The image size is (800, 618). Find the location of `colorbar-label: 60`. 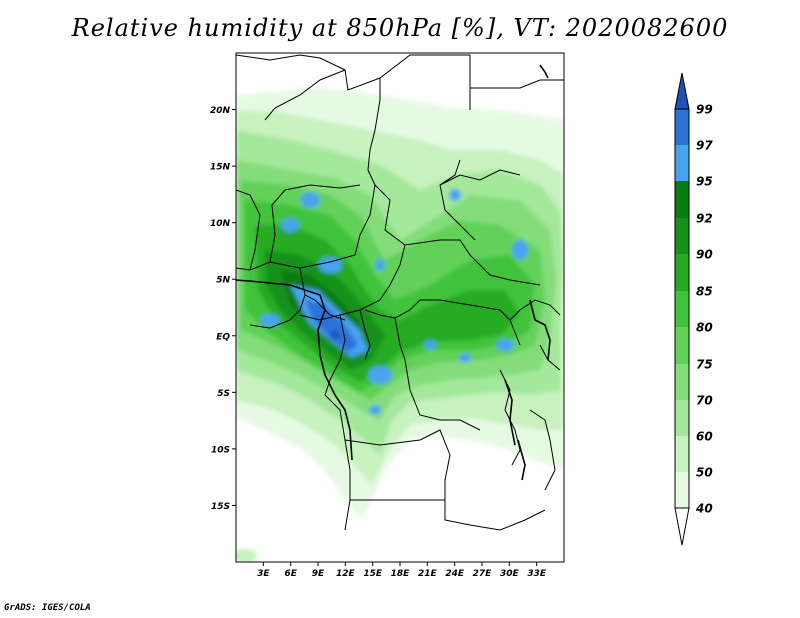

colorbar-label: 60 is located at coordinates (704, 437).